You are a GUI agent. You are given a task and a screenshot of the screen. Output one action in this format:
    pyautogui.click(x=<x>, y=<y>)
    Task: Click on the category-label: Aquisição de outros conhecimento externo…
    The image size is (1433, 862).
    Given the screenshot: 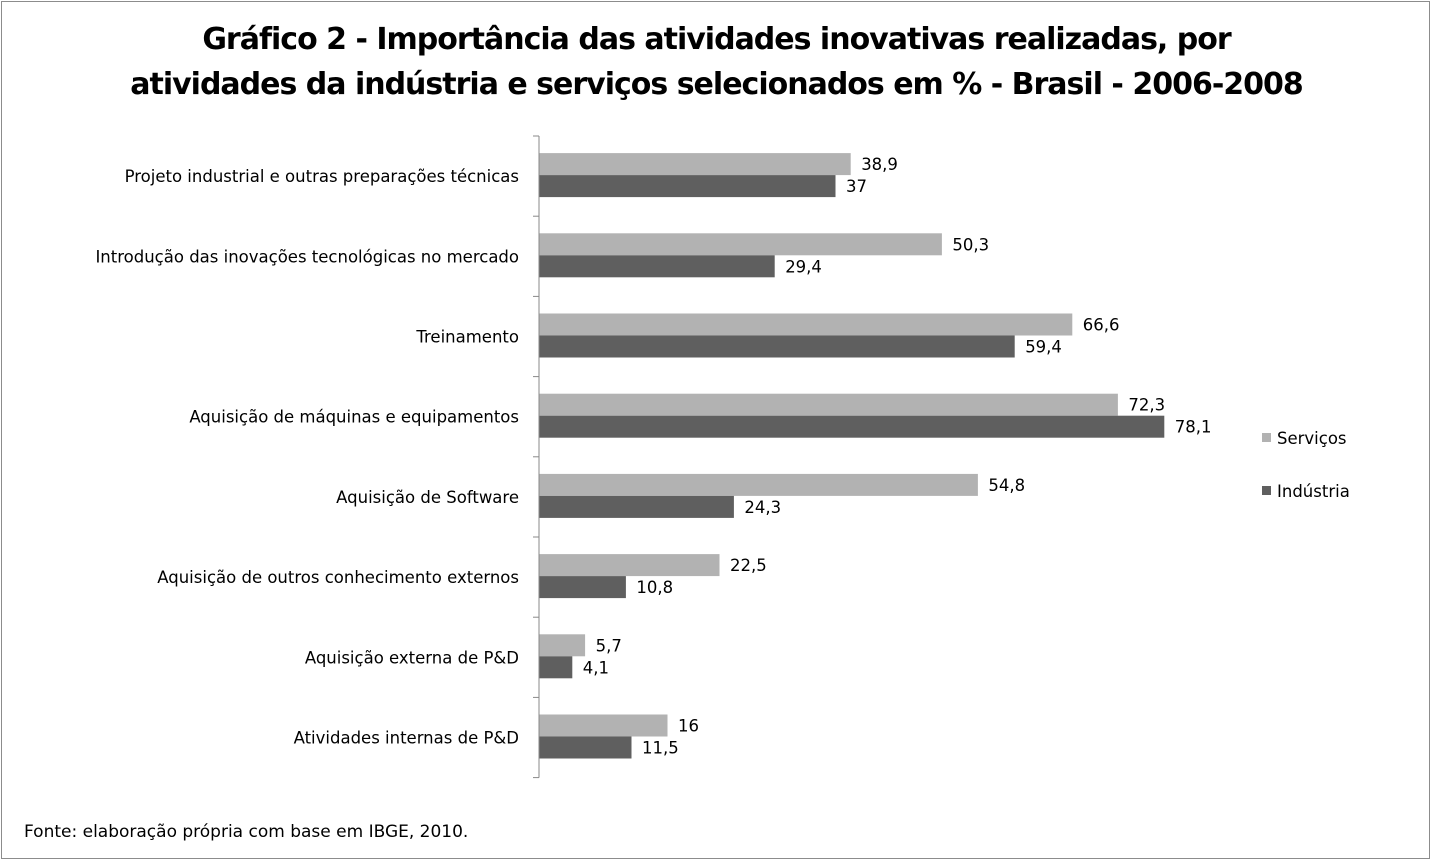 What is the action you would take?
    pyautogui.click(x=338, y=577)
    